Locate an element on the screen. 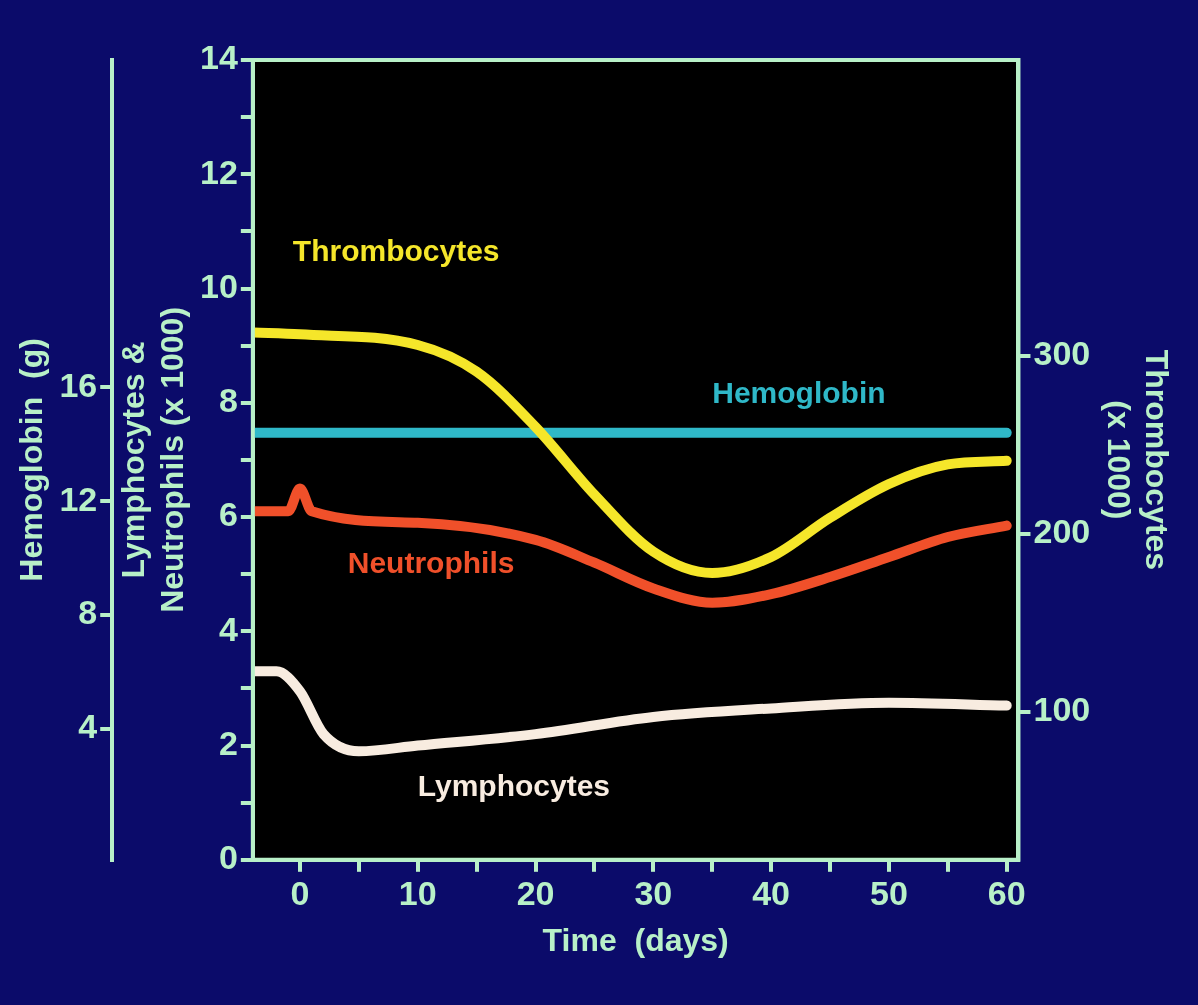  x-tick-label: 40 is located at coordinates (771, 892).